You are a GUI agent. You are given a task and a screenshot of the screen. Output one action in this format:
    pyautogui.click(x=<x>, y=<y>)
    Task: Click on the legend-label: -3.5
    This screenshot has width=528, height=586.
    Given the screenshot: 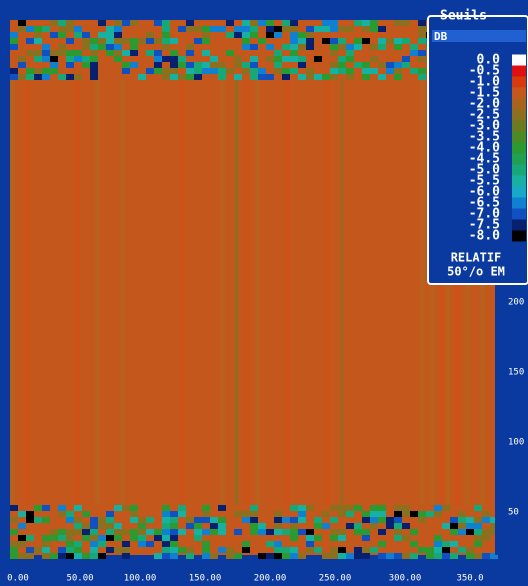 What is the action you would take?
    pyautogui.click(x=484, y=137)
    